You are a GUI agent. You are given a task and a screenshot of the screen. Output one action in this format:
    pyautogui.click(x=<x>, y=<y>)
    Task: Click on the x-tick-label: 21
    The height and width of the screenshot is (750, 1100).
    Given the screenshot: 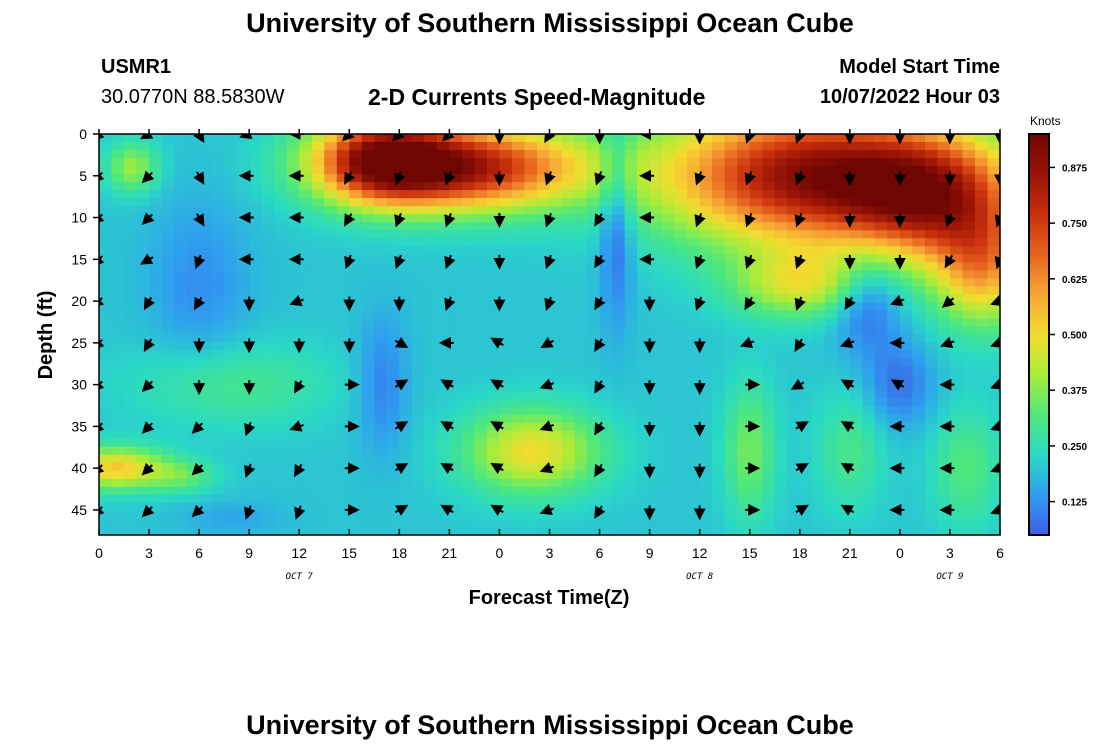 What is the action you would take?
    pyautogui.click(x=850, y=553)
    